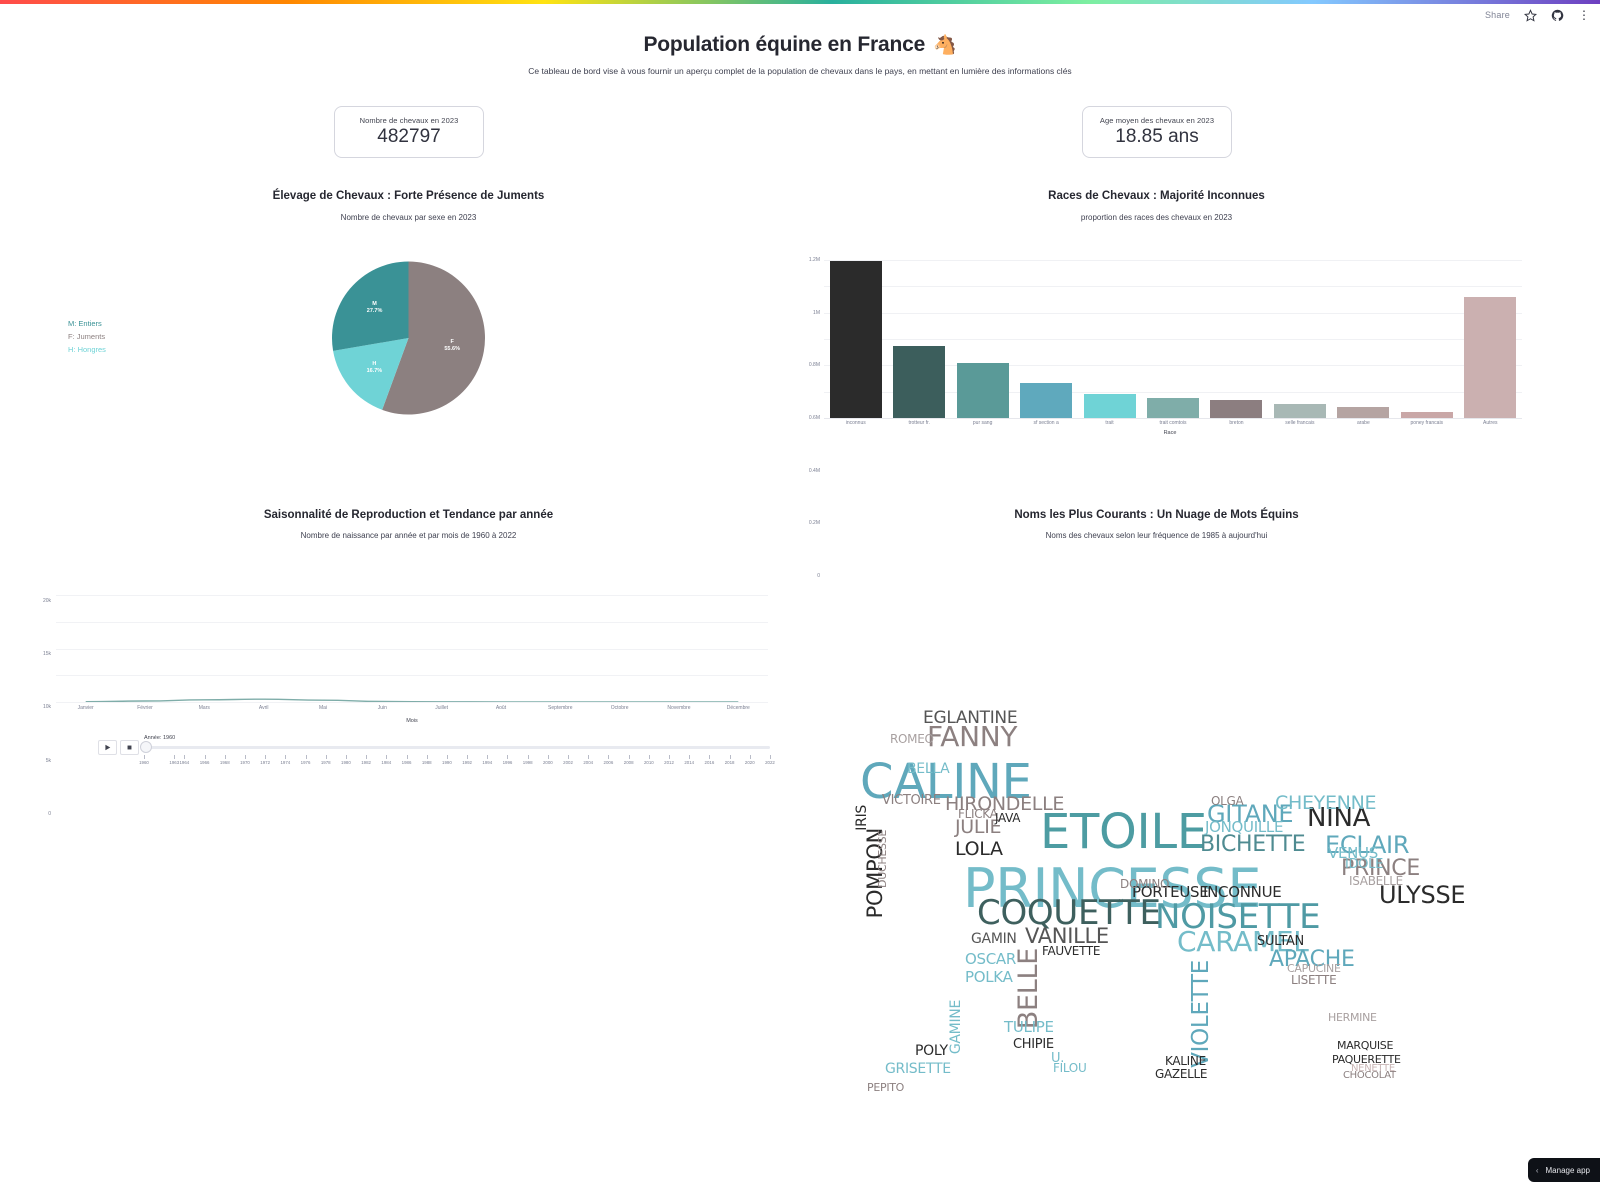  What do you see at coordinates (371, 374) in the screenshot?
I see `pie-slice-h` at bounding box center [371, 374].